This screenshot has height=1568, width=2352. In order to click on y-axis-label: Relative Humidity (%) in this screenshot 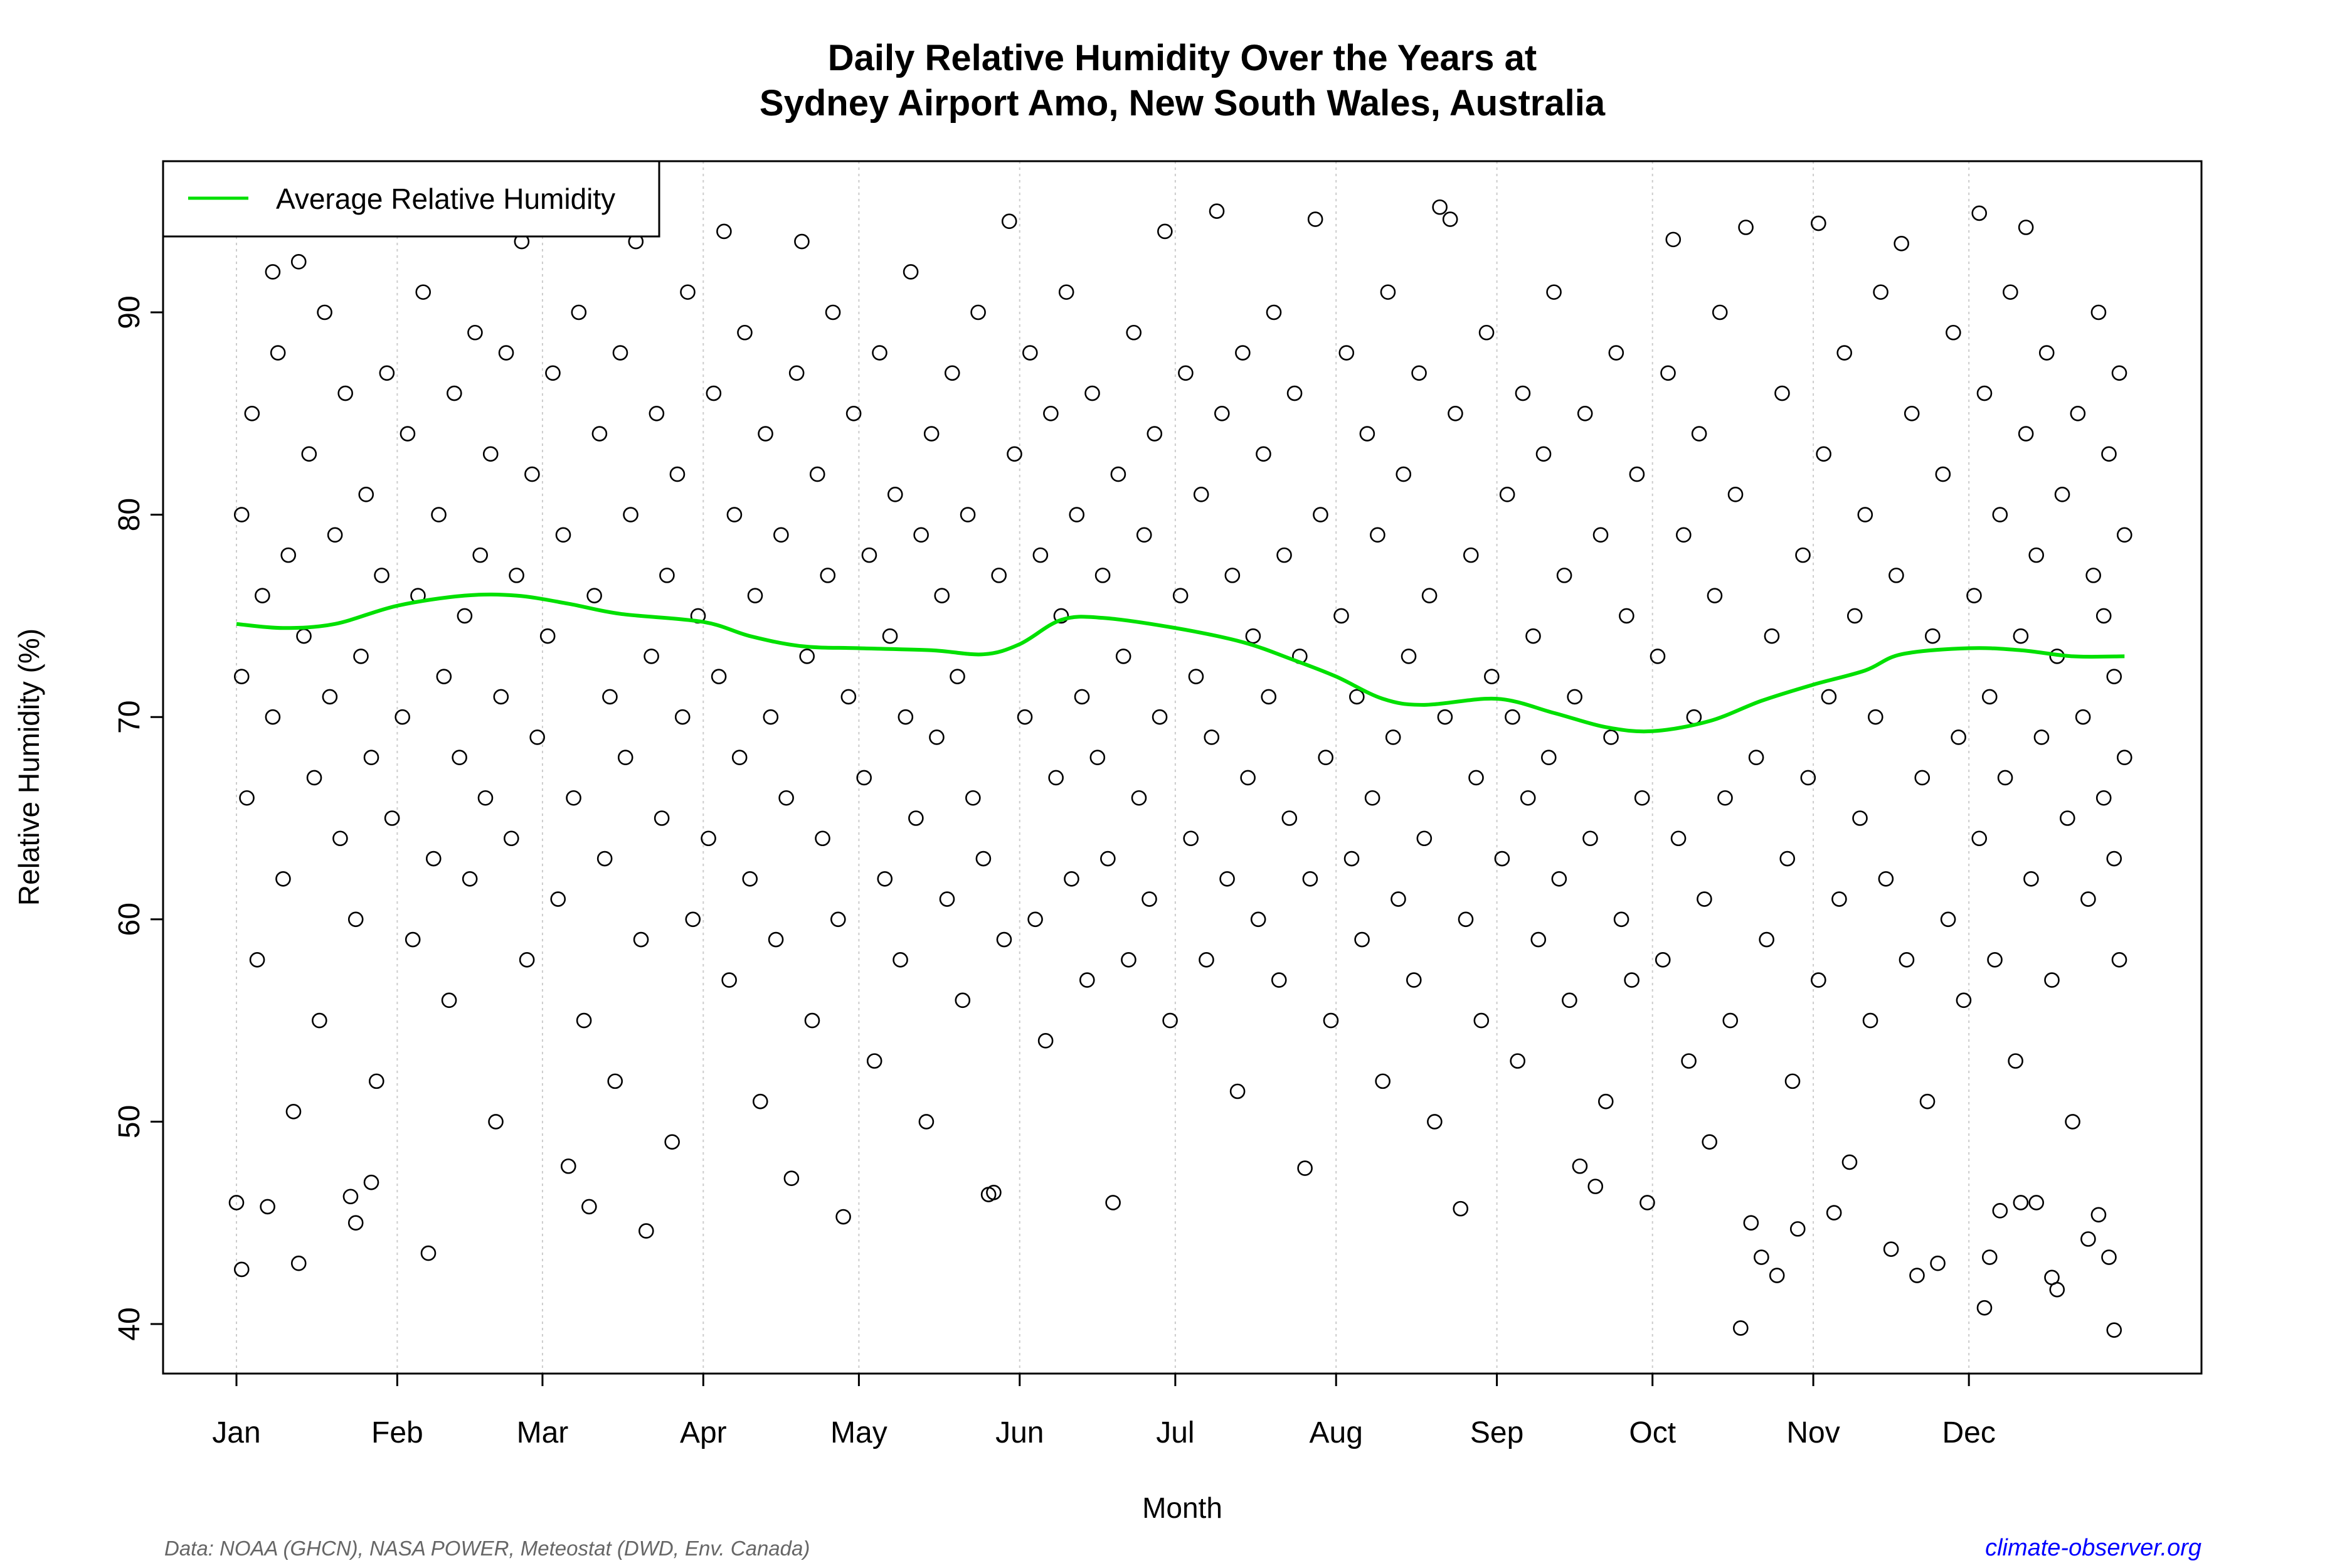, I will do `click(29, 767)`.